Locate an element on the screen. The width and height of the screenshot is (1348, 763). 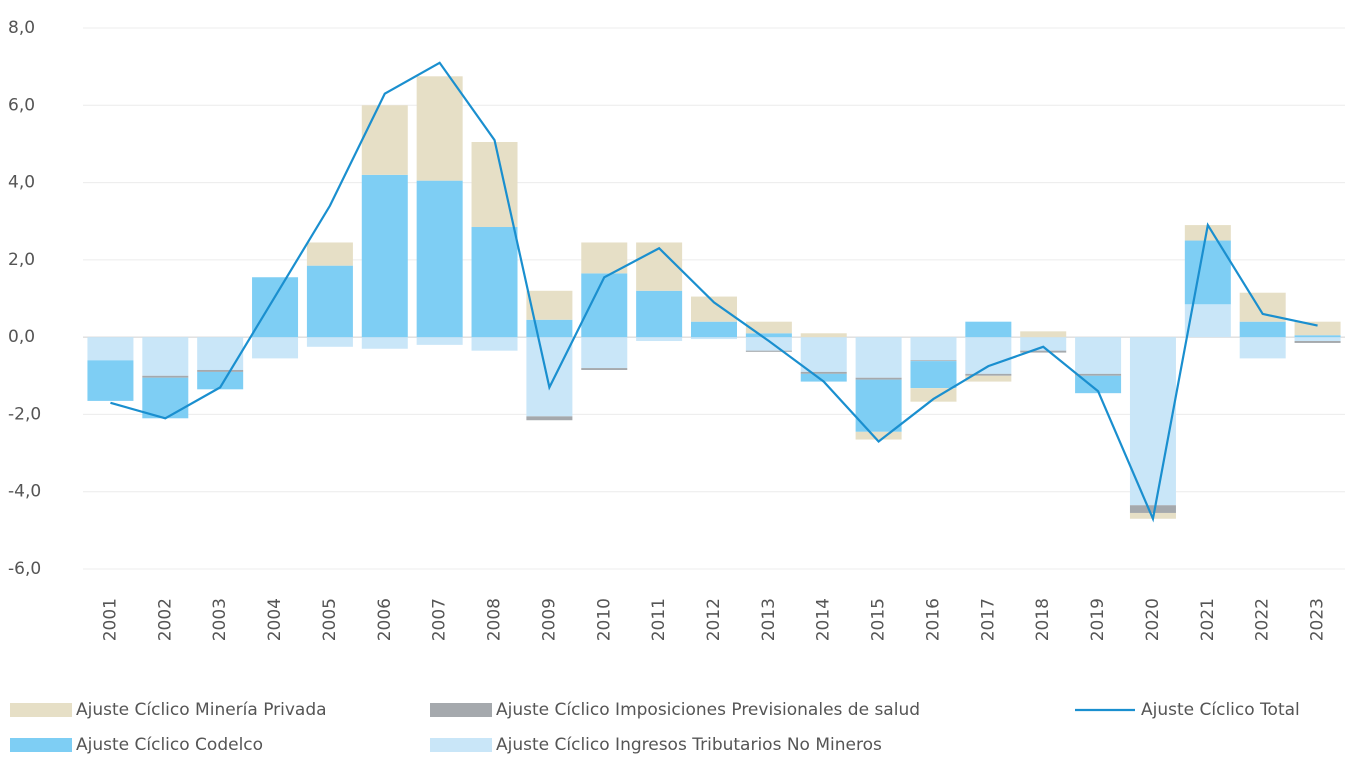
x-tick-label: 2014 is located at coordinates (824, 619).